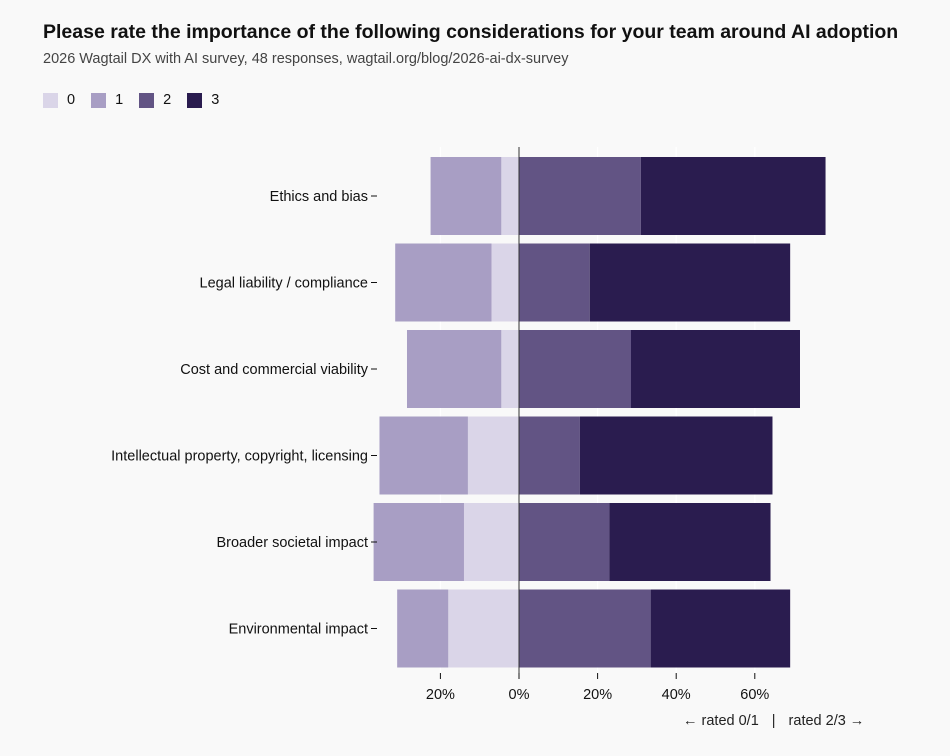 Image resolution: width=950 pixels, height=756 pixels. Describe the element at coordinates (676, 695) in the screenshot. I see `x-tick-label-3: 40%` at that location.